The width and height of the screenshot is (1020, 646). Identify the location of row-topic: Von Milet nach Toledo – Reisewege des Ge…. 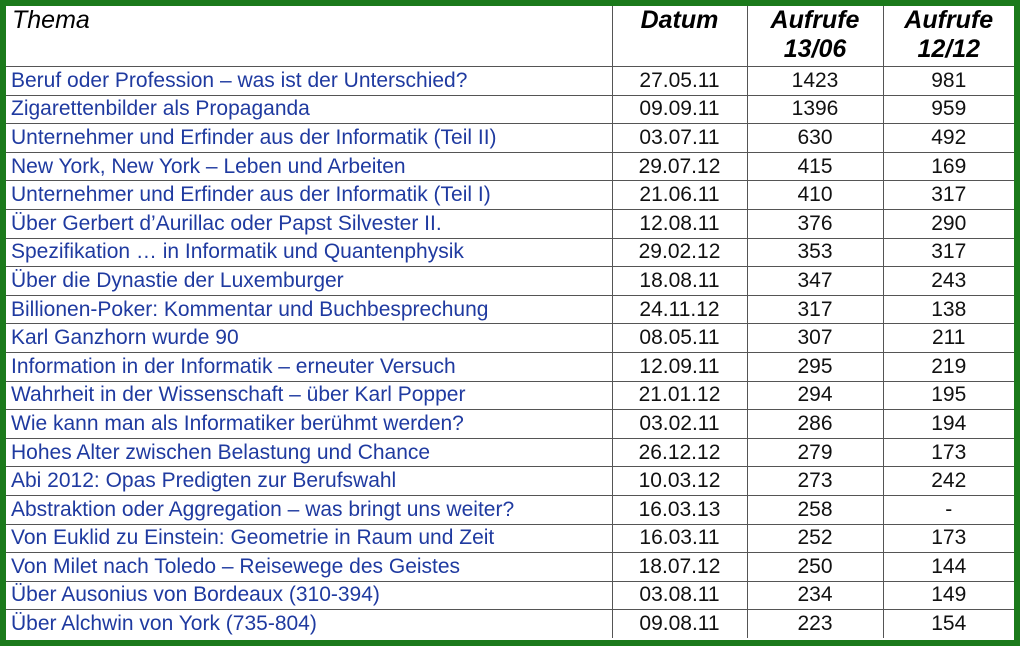
(309, 567).